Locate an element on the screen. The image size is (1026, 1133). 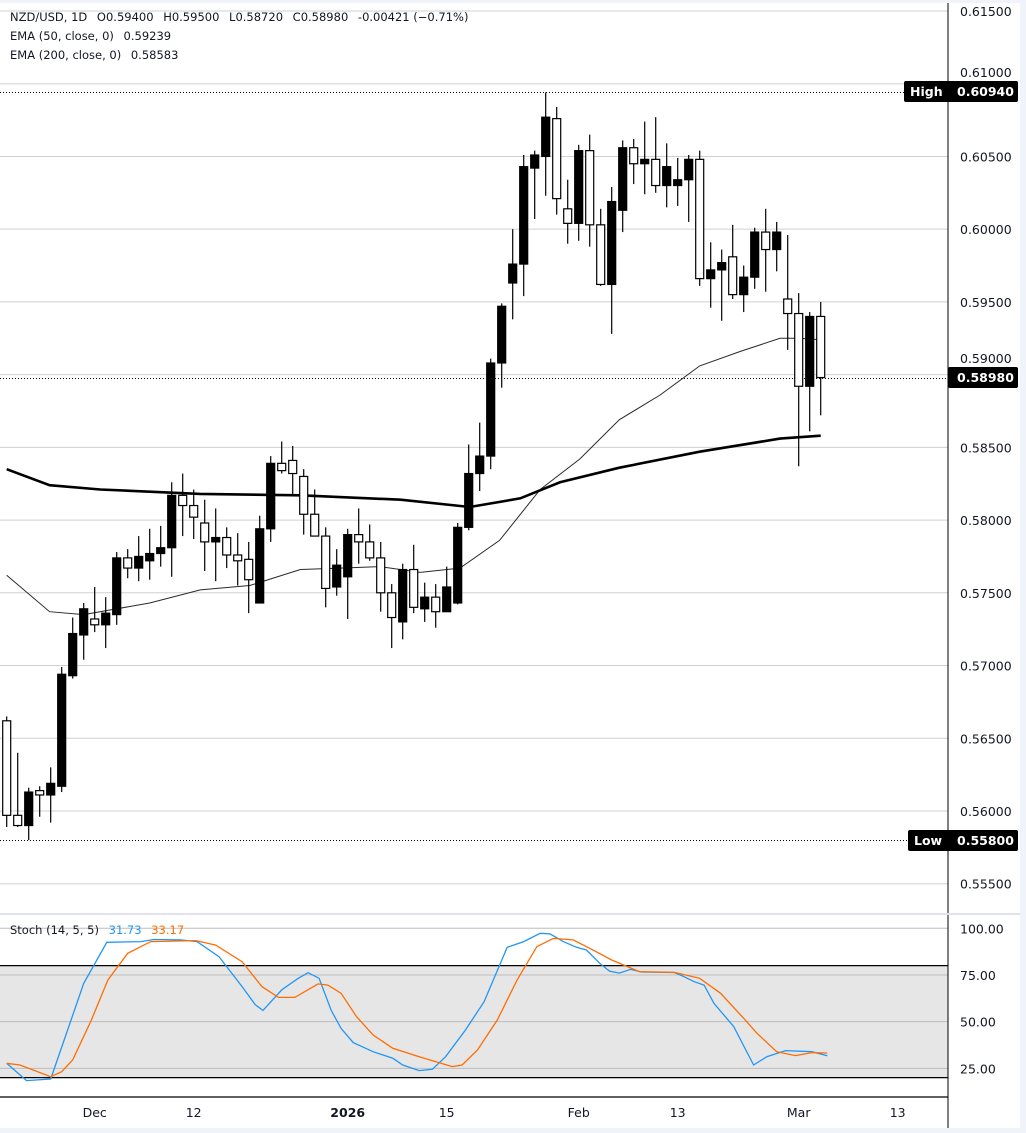
stoch-k-line is located at coordinates (417, 1007).